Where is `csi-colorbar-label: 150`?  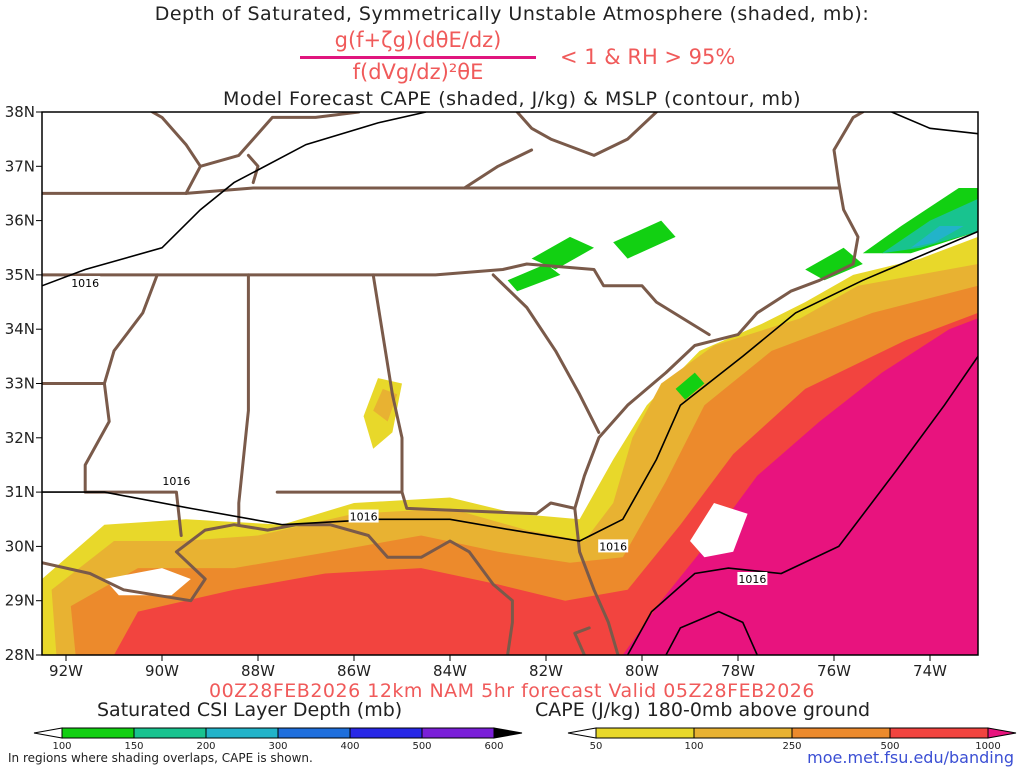 csi-colorbar-label: 150 is located at coordinates (133, 746).